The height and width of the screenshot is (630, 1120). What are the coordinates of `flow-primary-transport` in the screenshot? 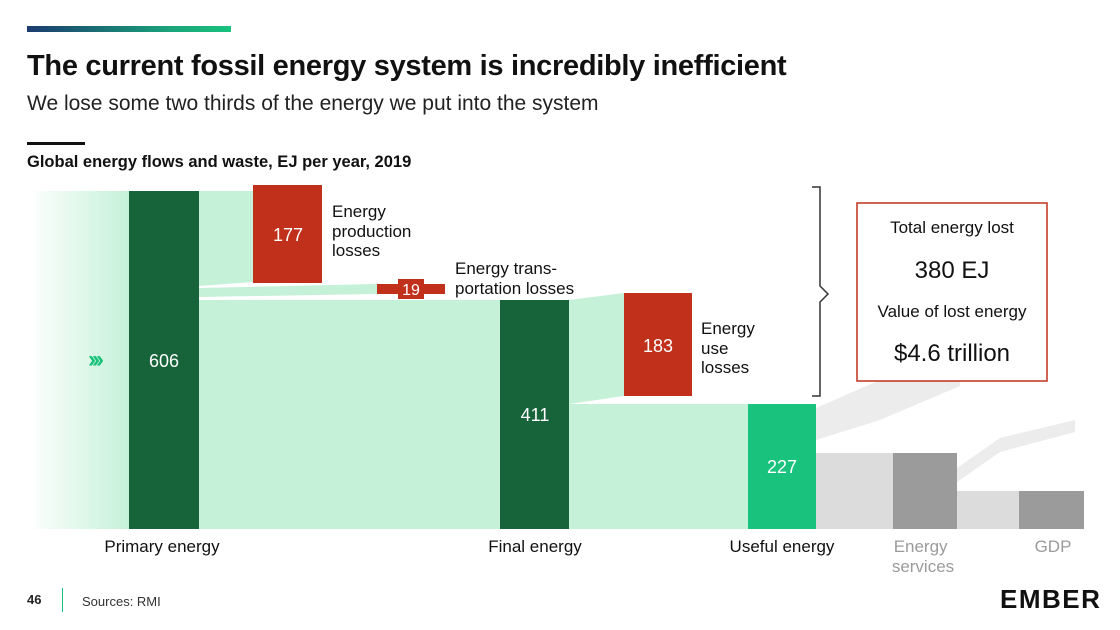 It's located at (288, 290).